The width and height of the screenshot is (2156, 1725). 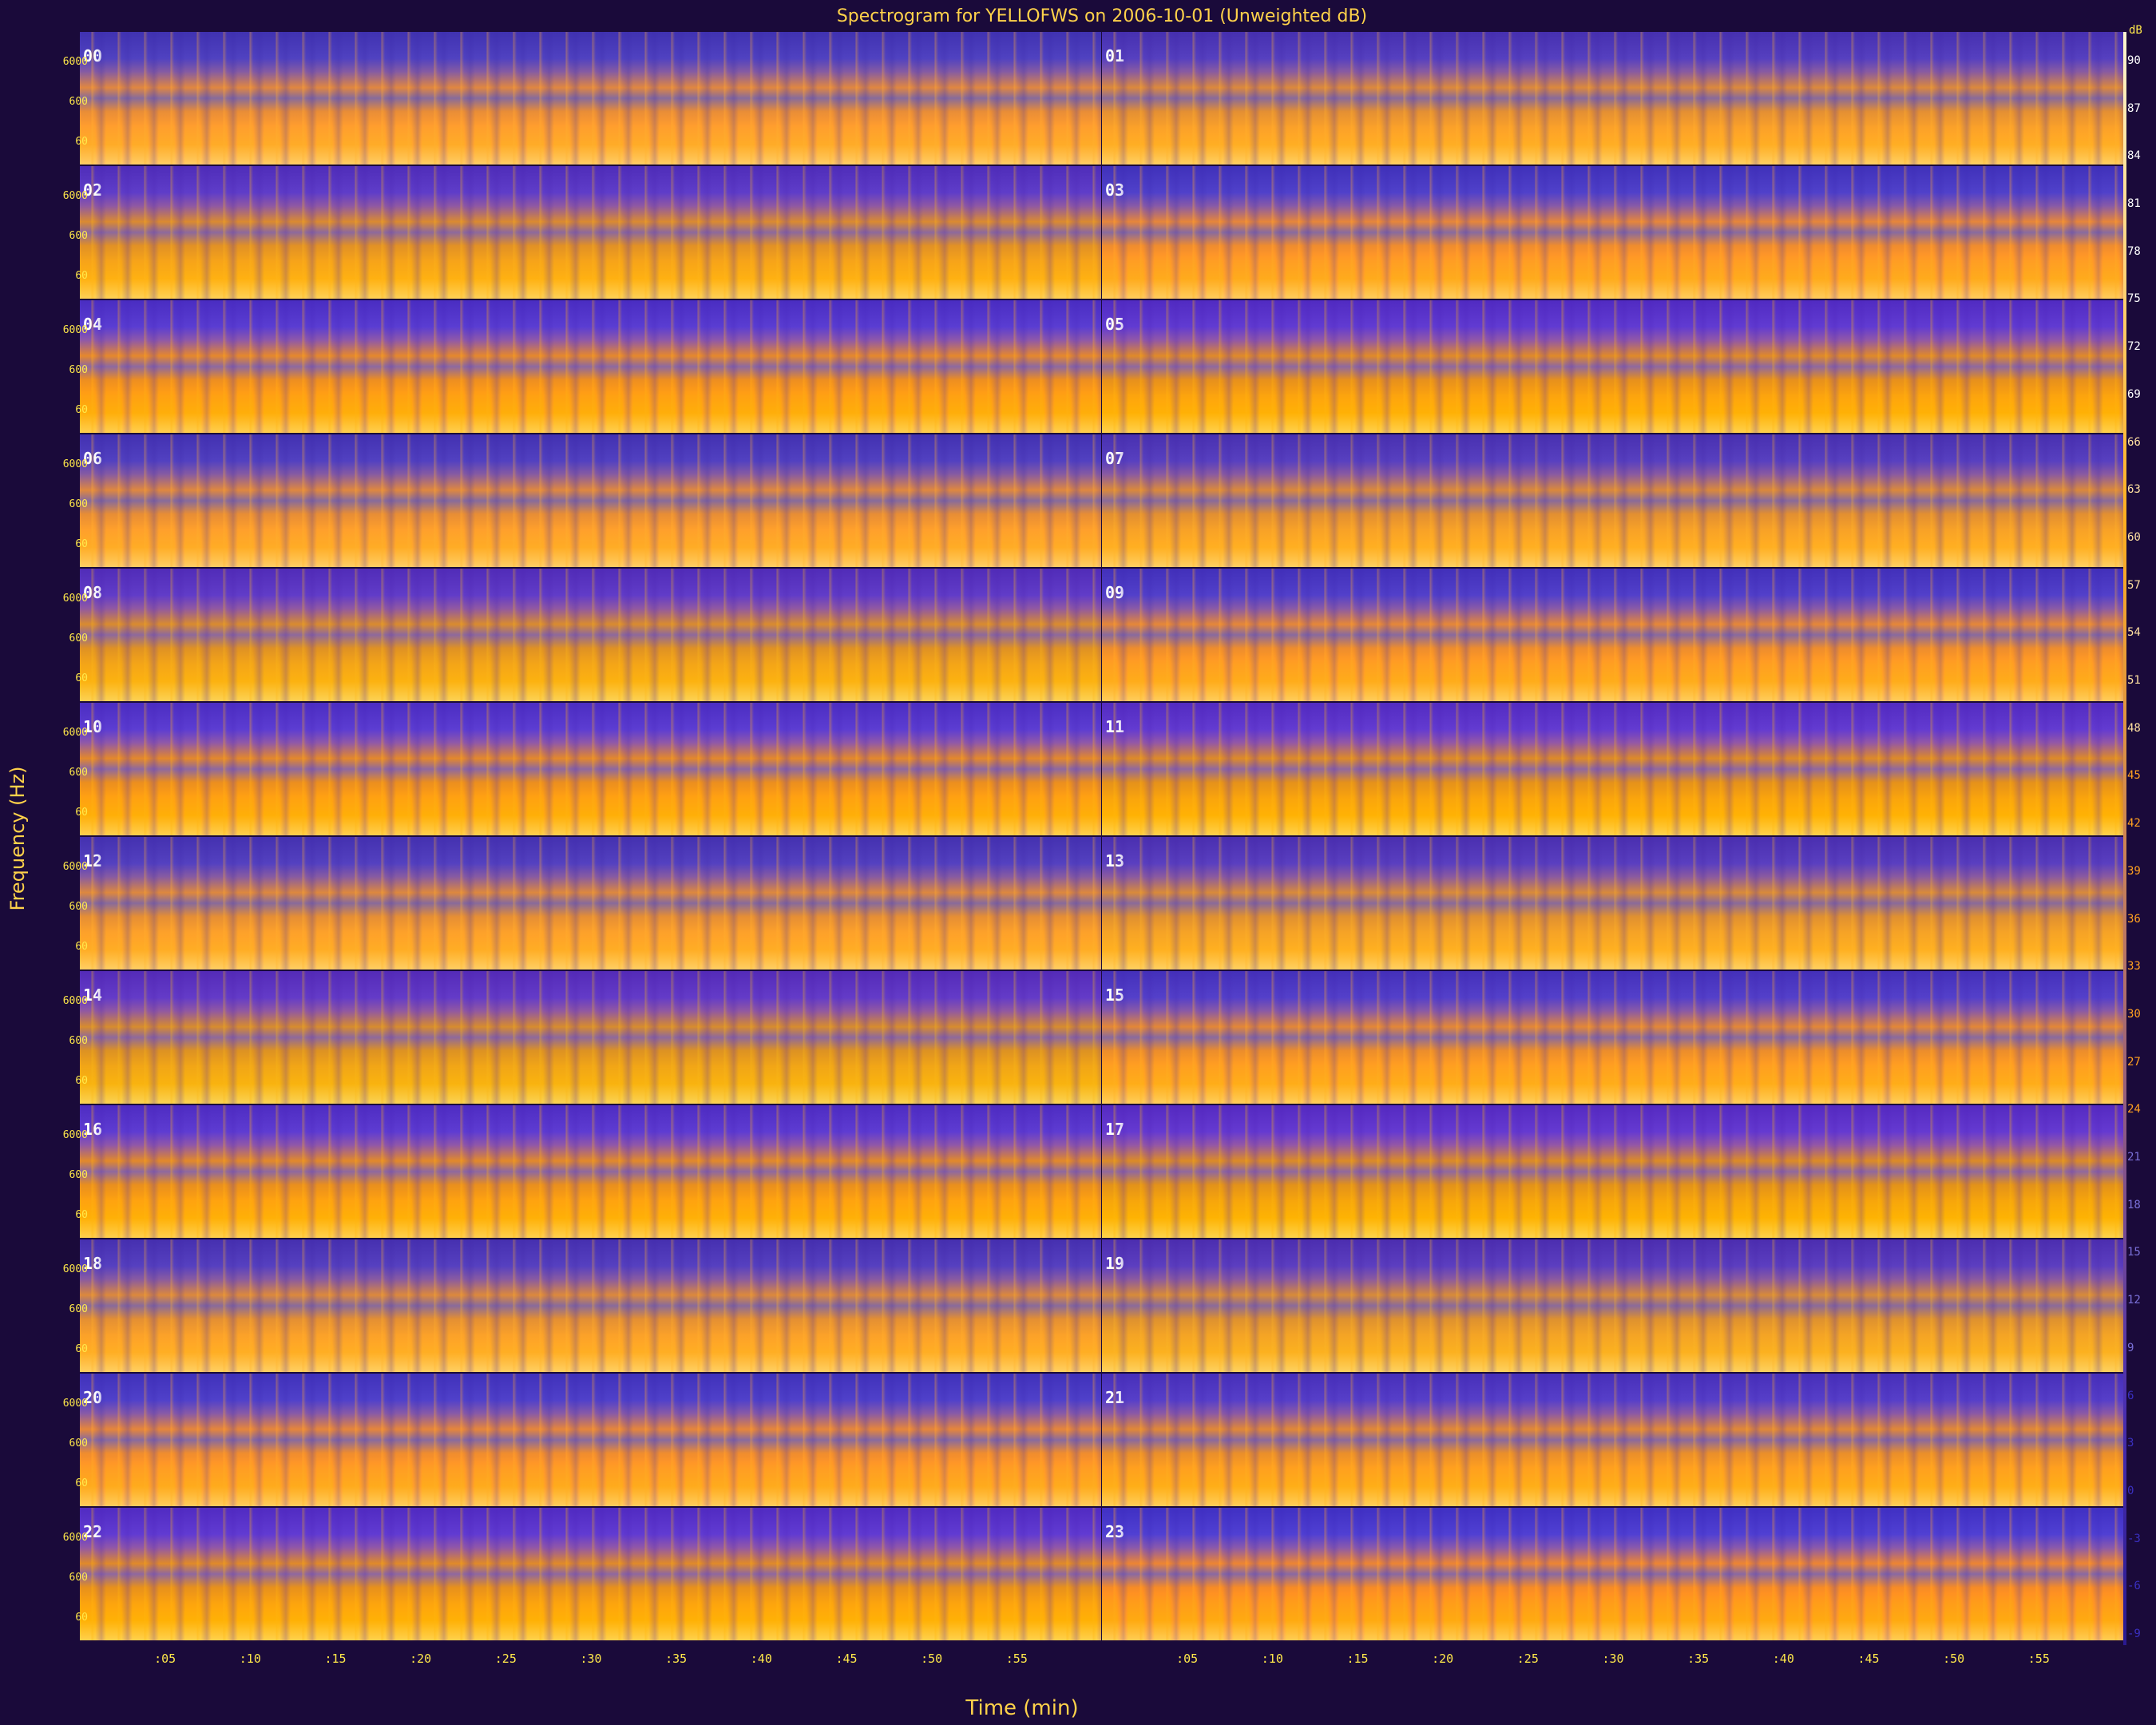 I want to click on x-tick-label: :45, so click(x=1868, y=1659).